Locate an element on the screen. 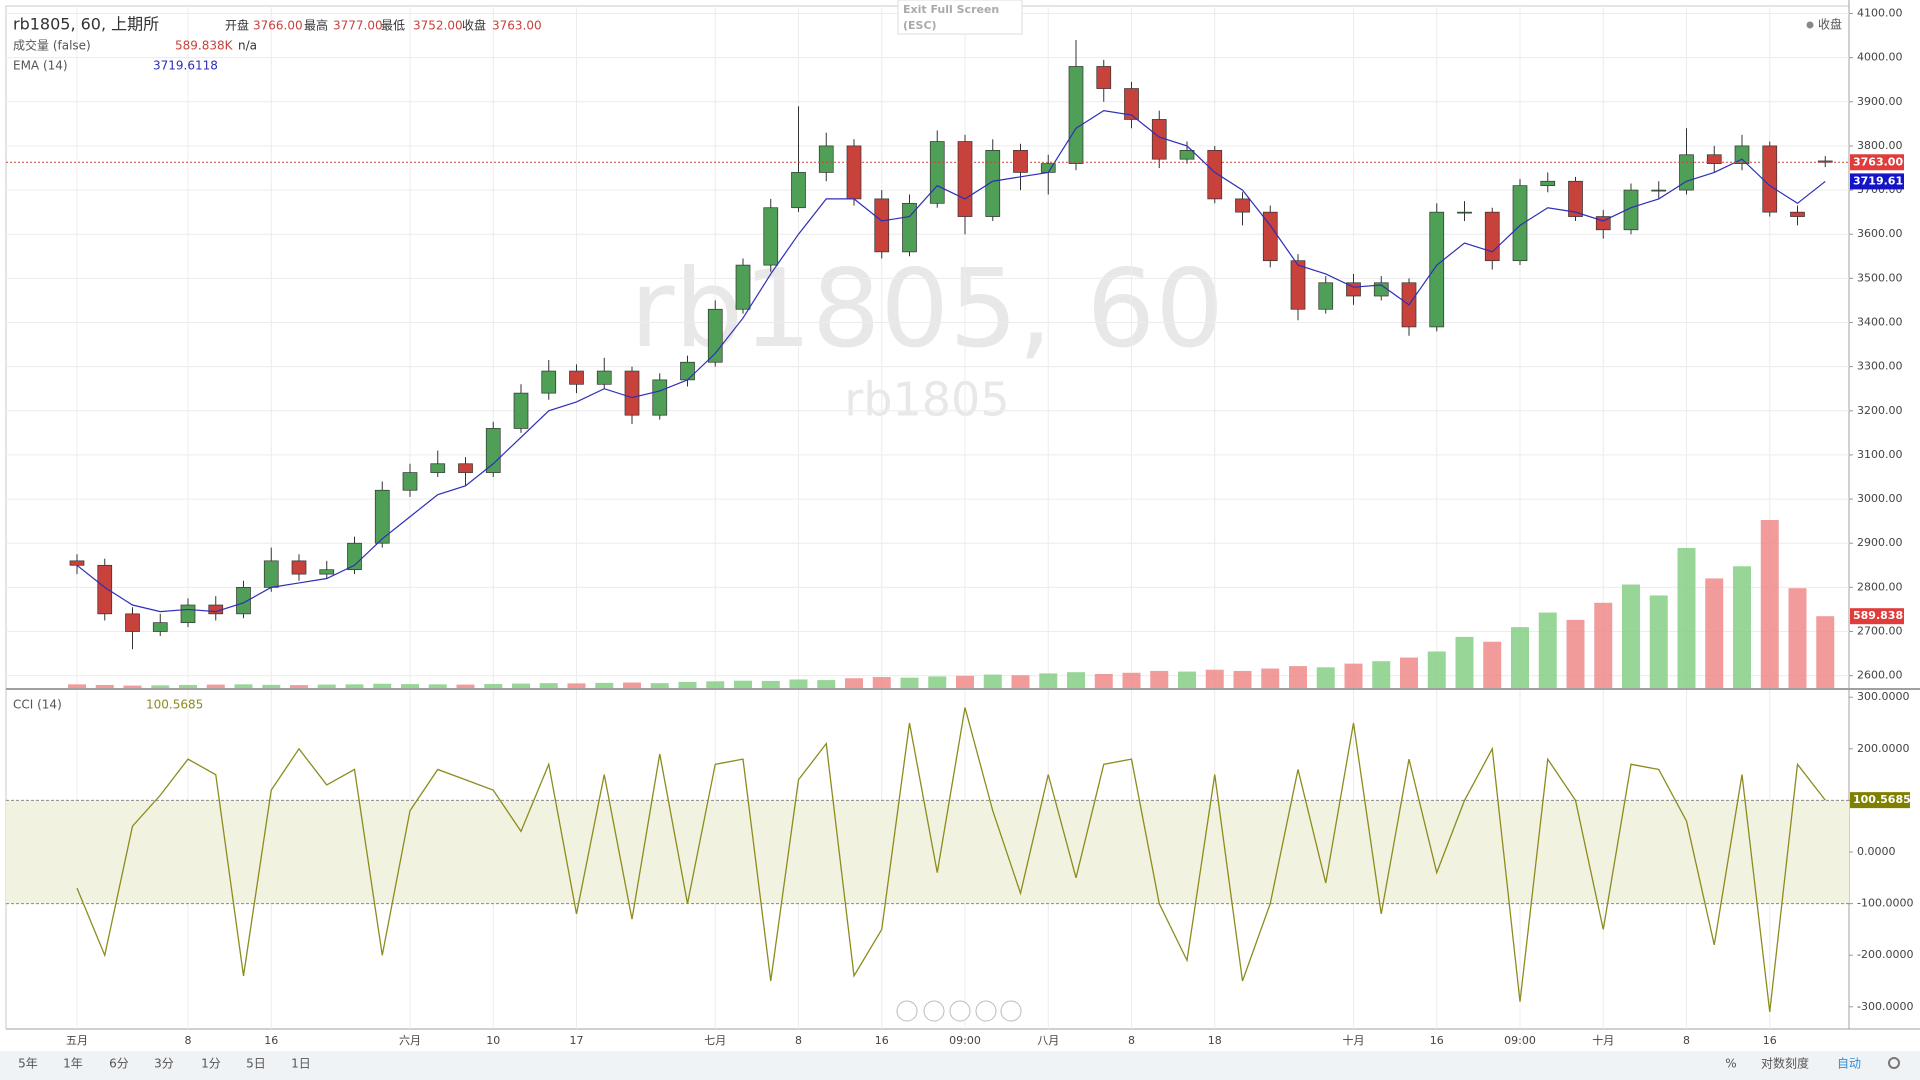  range-button: 6分 is located at coordinates (119, 1064).